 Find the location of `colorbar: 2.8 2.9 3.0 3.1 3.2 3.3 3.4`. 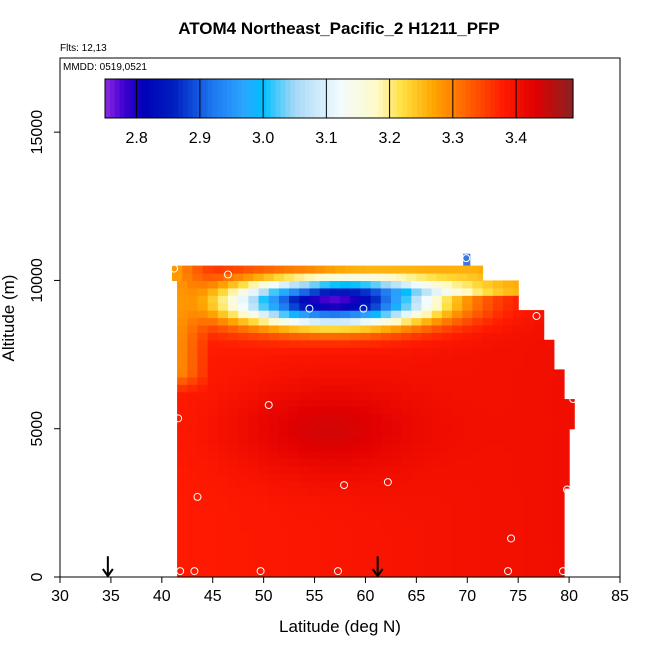

colorbar: 2.8 2.9 3.0 3.1 3.2 3.3 3.4 is located at coordinates (339, 112).